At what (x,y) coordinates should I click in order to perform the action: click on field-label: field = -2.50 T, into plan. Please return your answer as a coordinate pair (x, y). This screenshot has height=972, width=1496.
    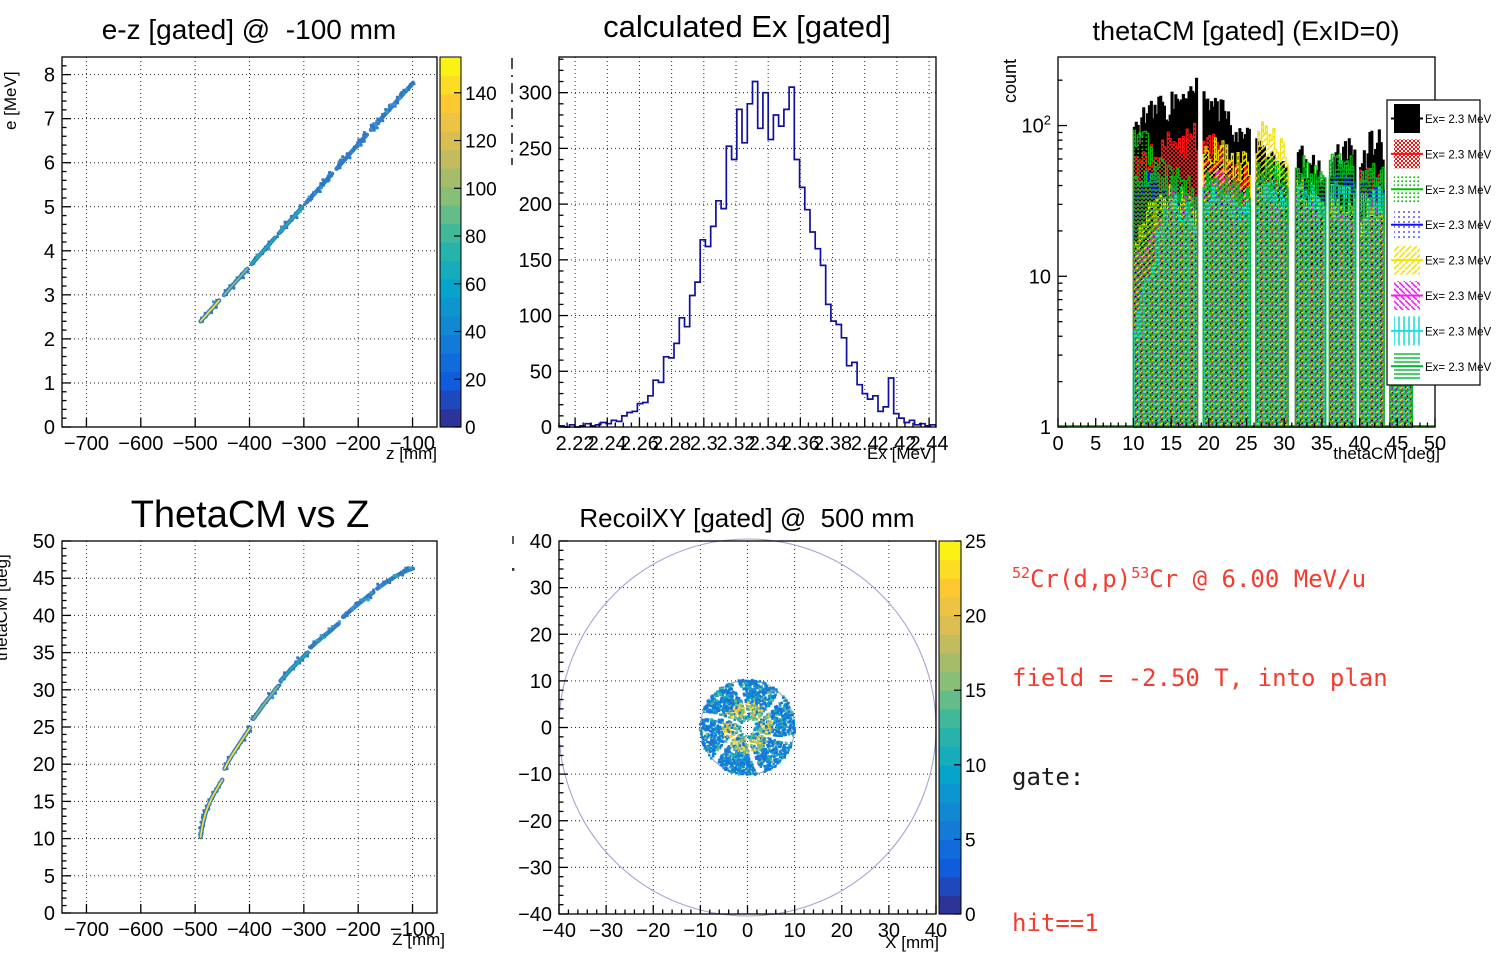
    Looking at the image, I should click on (1200, 678).